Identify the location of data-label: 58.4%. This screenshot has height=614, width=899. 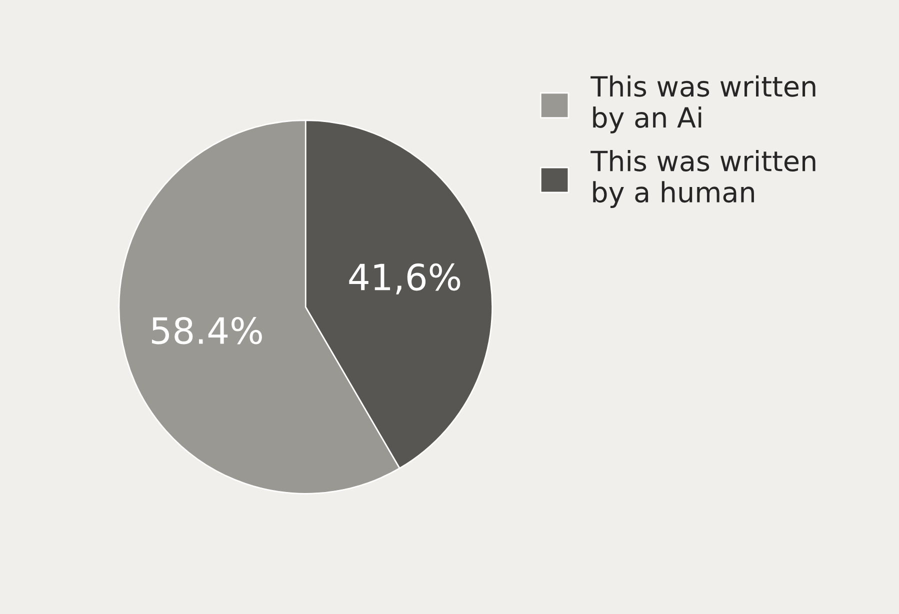
(207, 330).